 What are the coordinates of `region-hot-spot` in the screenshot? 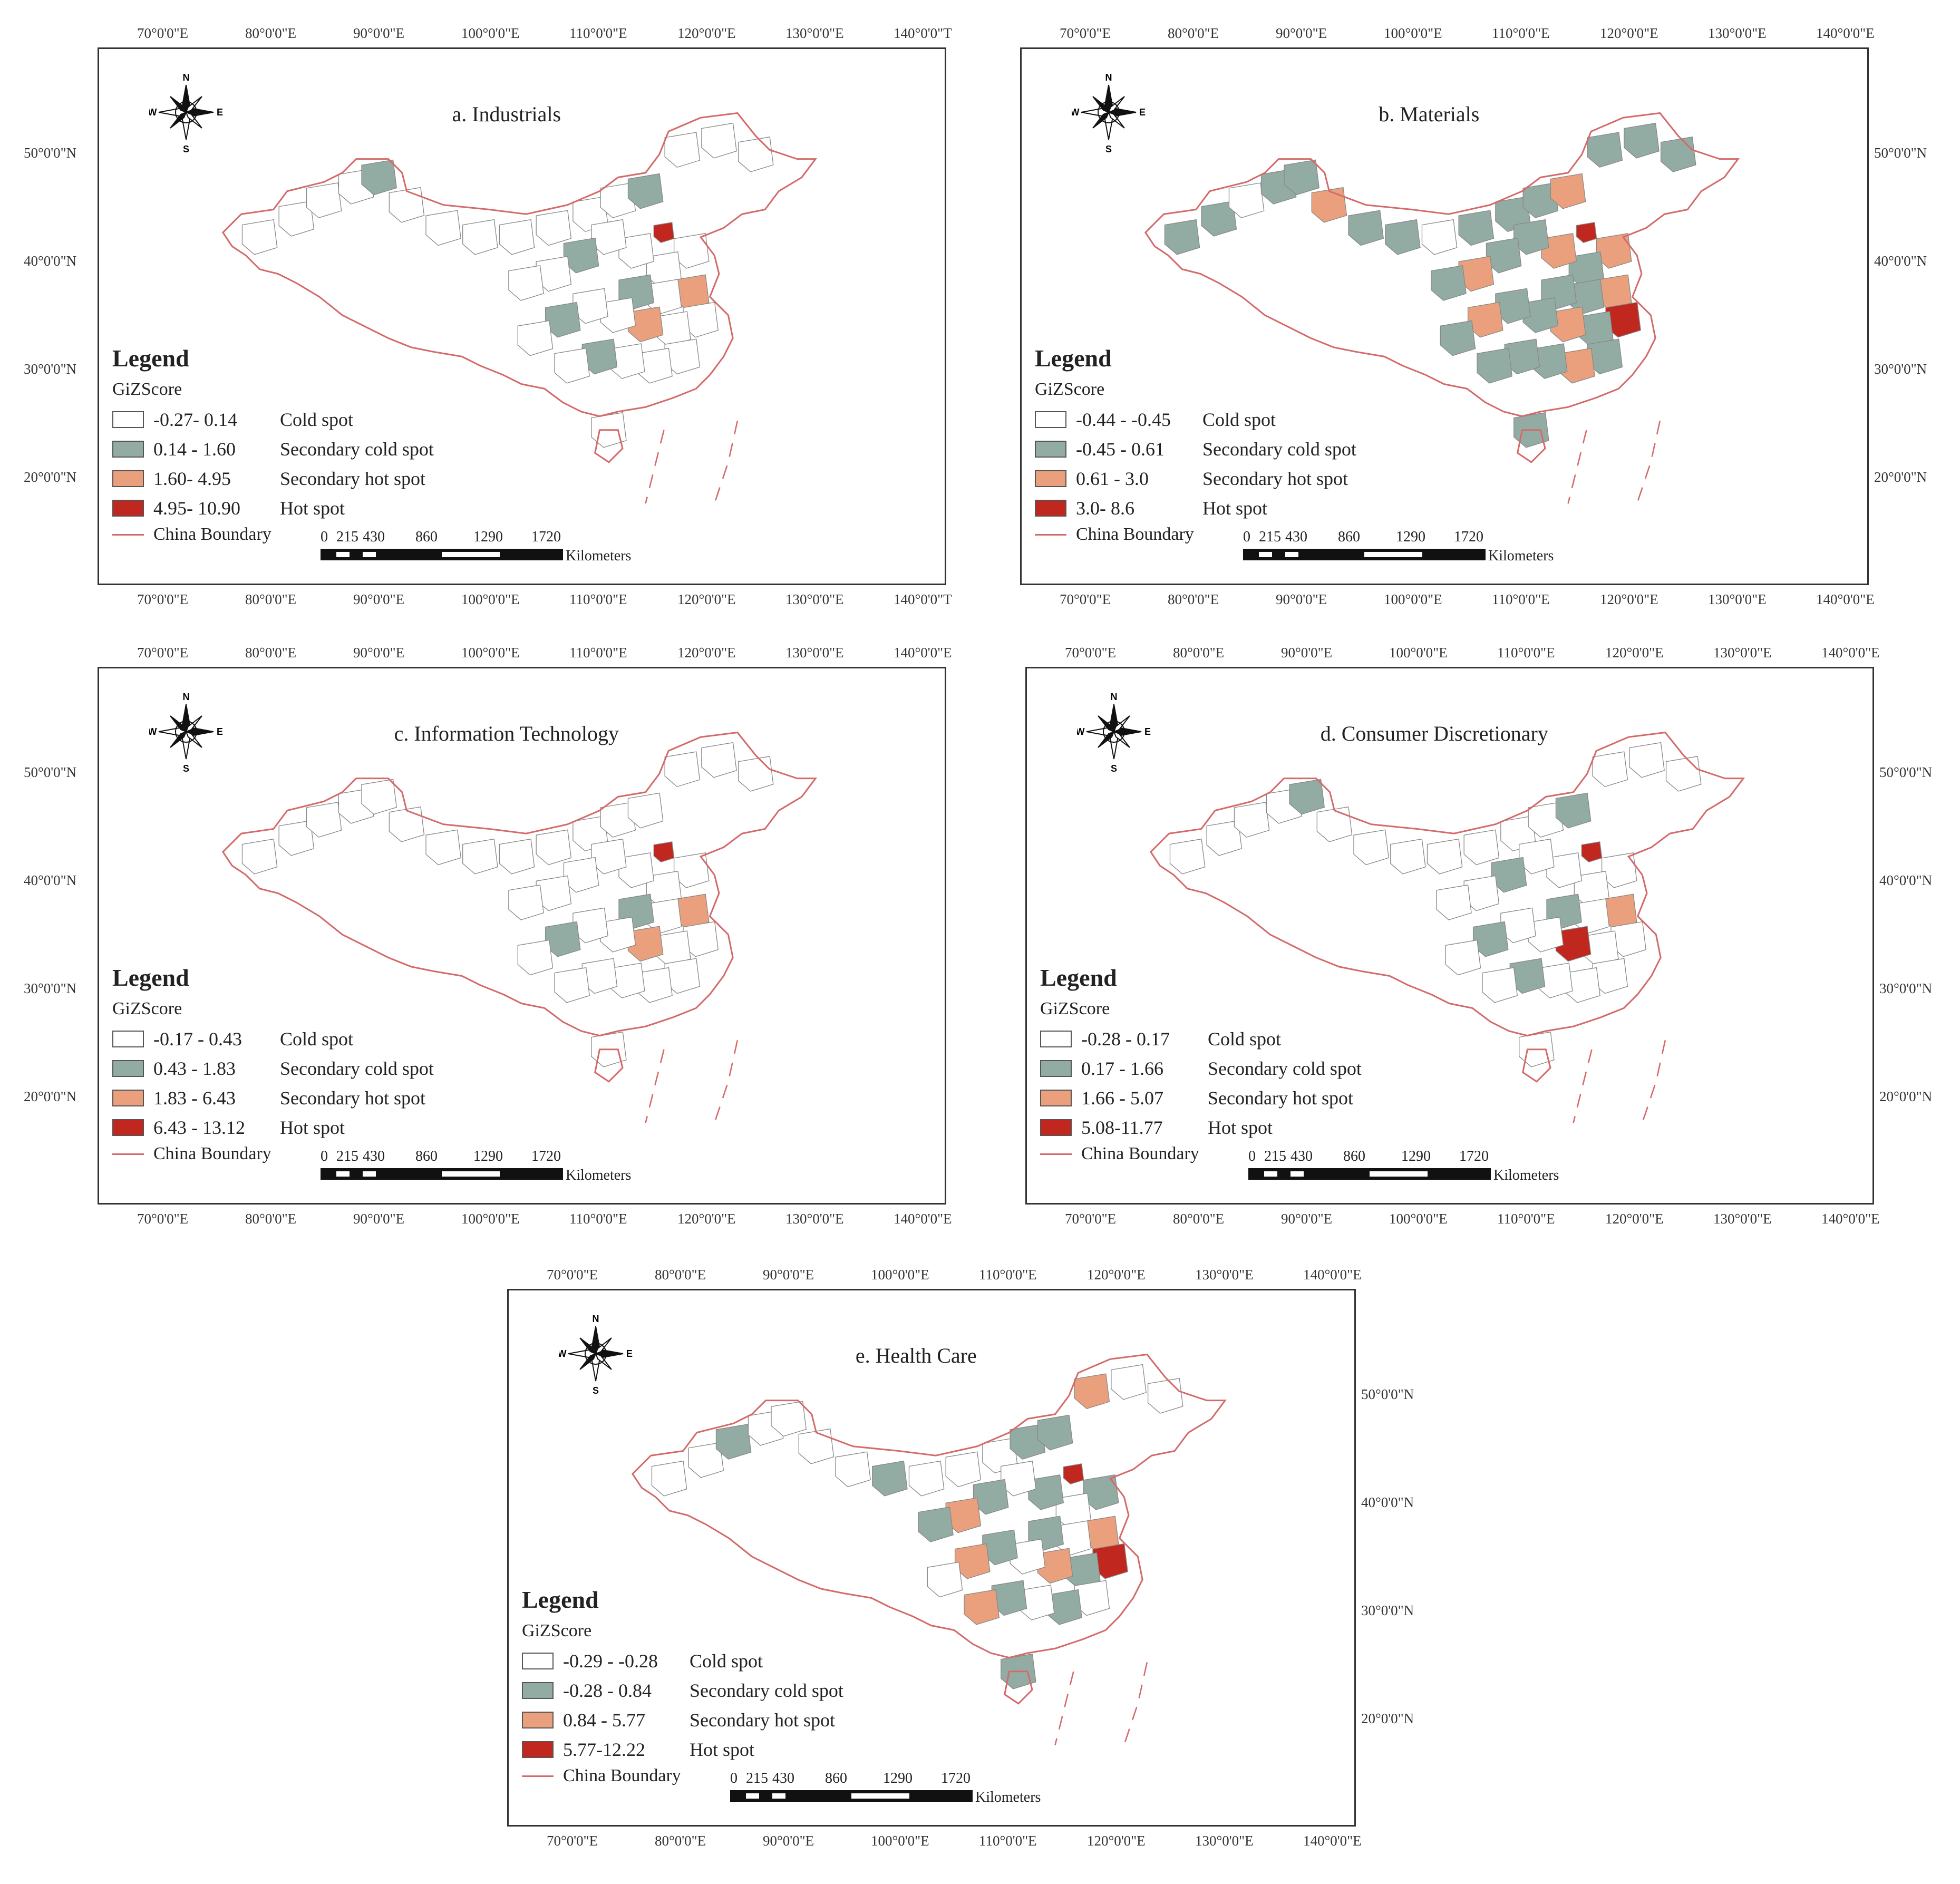 It's located at (664, 232).